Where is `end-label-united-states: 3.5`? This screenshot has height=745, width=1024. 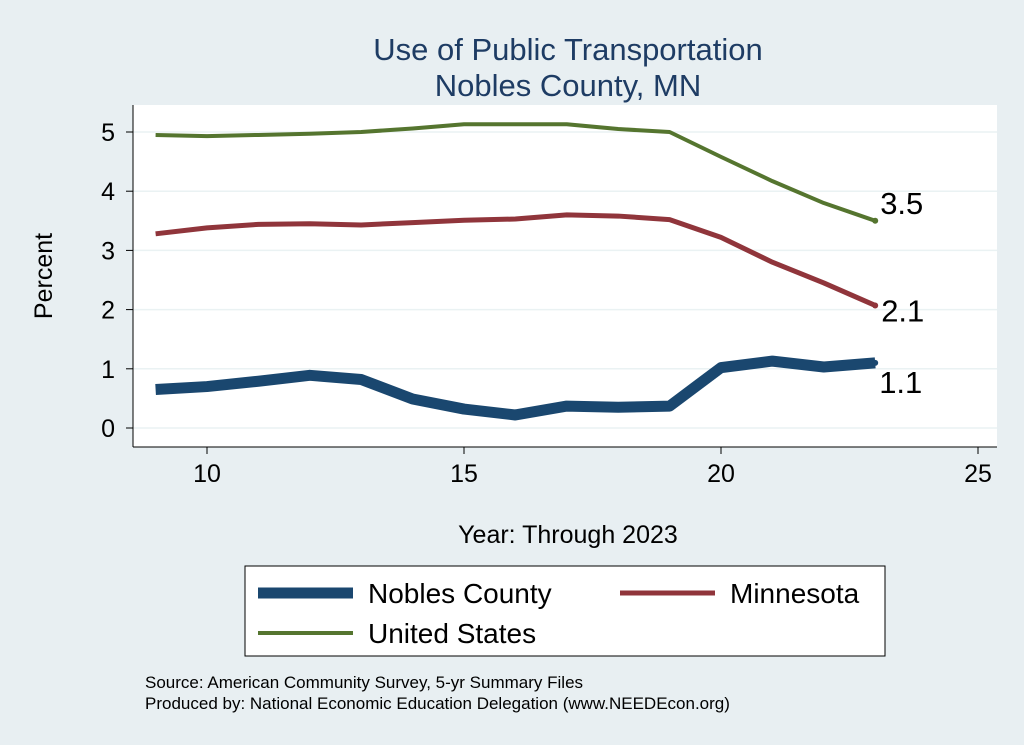 end-label-united-states: 3.5 is located at coordinates (901, 203).